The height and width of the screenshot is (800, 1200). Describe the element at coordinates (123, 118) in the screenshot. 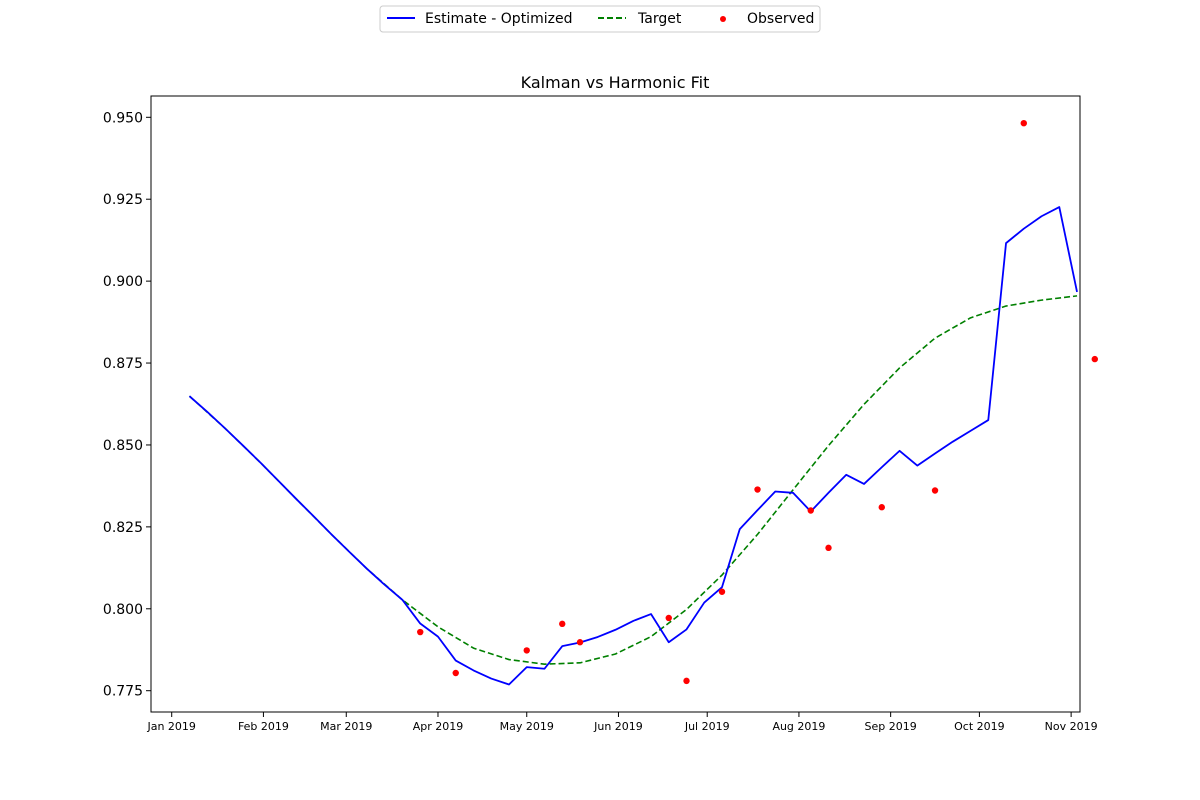

I see `y-tick-label: 0.950` at that location.